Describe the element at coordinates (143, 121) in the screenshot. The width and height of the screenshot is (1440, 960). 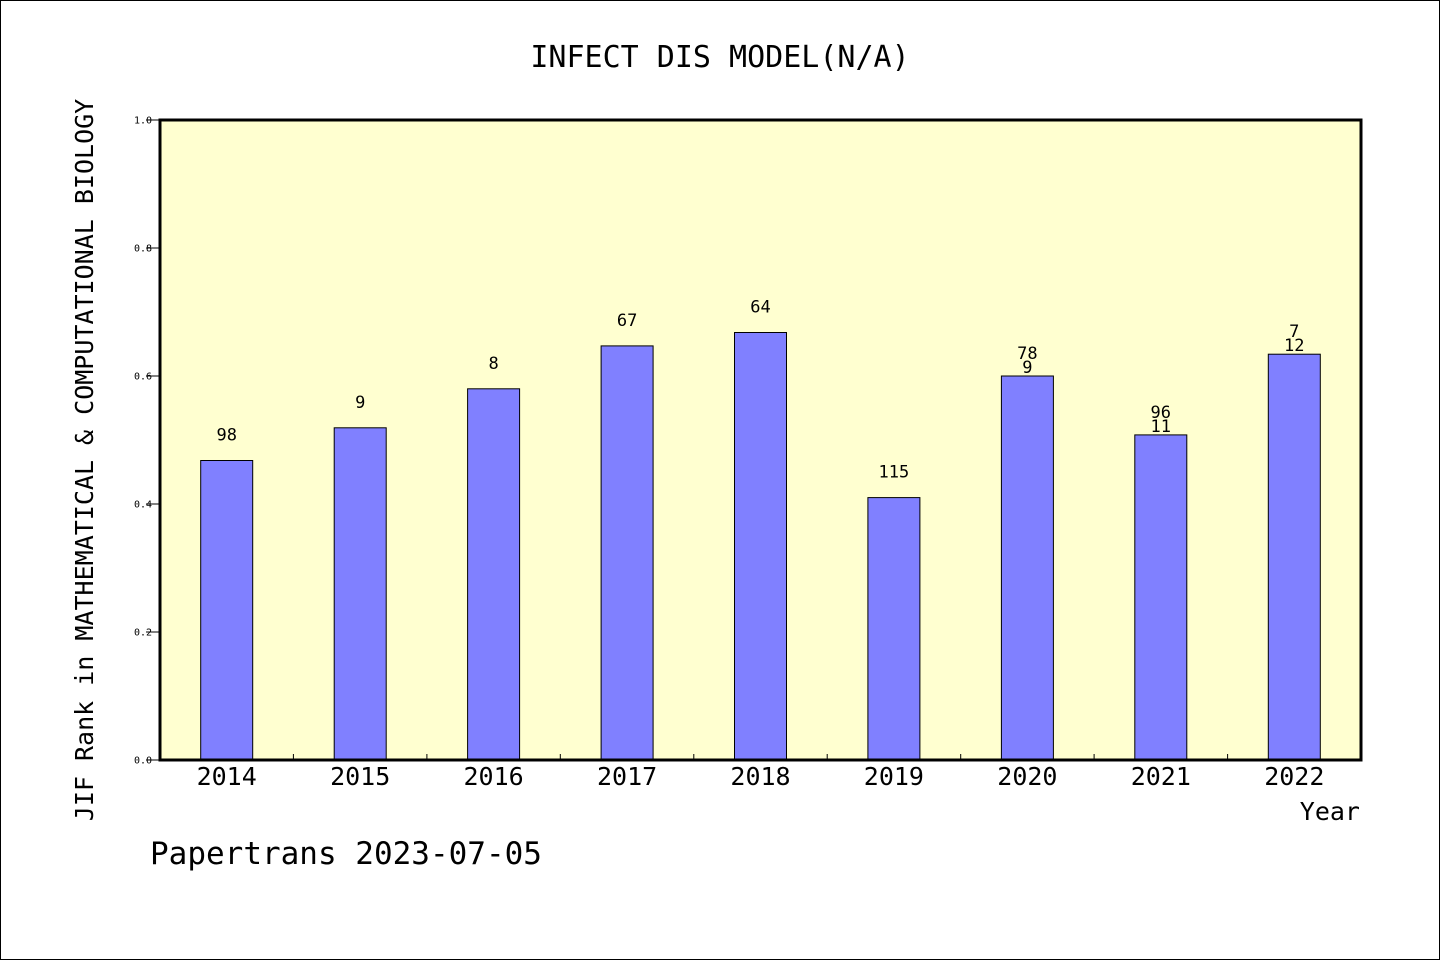
I see `y-tick-label: 1.0` at that location.